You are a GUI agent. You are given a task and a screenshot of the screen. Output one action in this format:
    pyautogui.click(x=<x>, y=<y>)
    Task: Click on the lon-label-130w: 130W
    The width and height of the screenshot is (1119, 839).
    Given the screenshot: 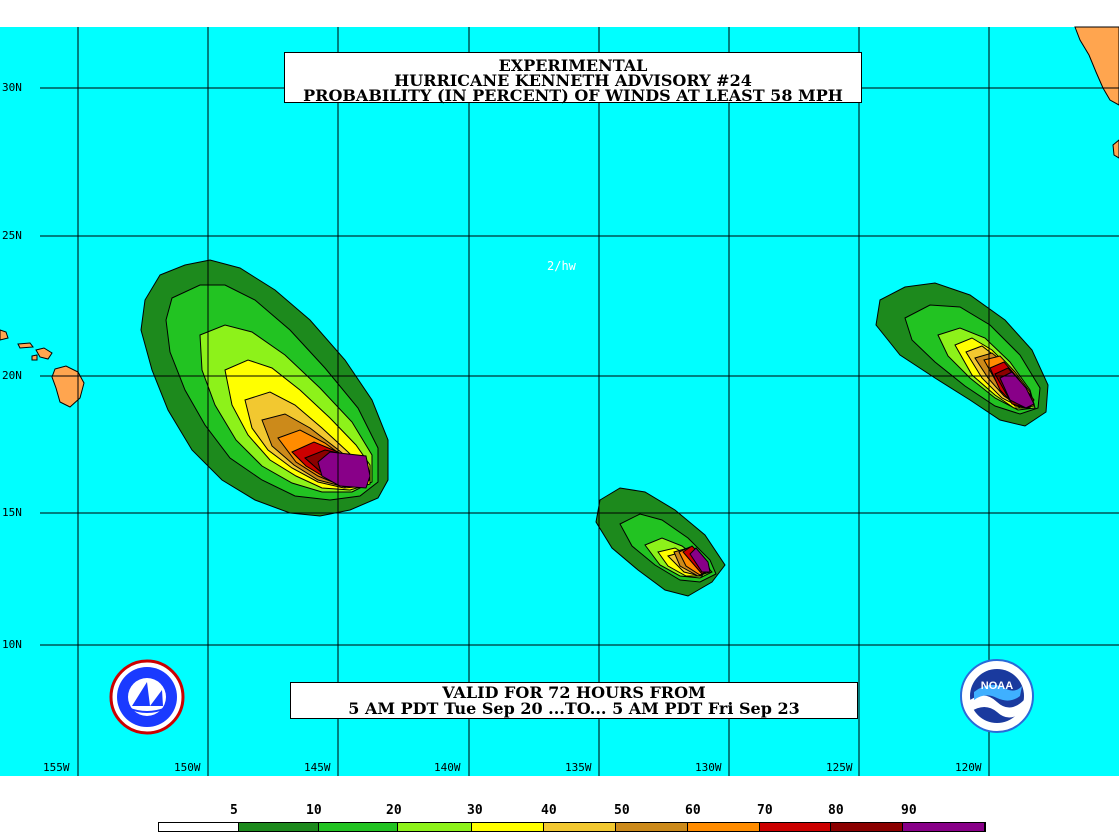 What is the action you would take?
    pyautogui.click(x=708, y=767)
    